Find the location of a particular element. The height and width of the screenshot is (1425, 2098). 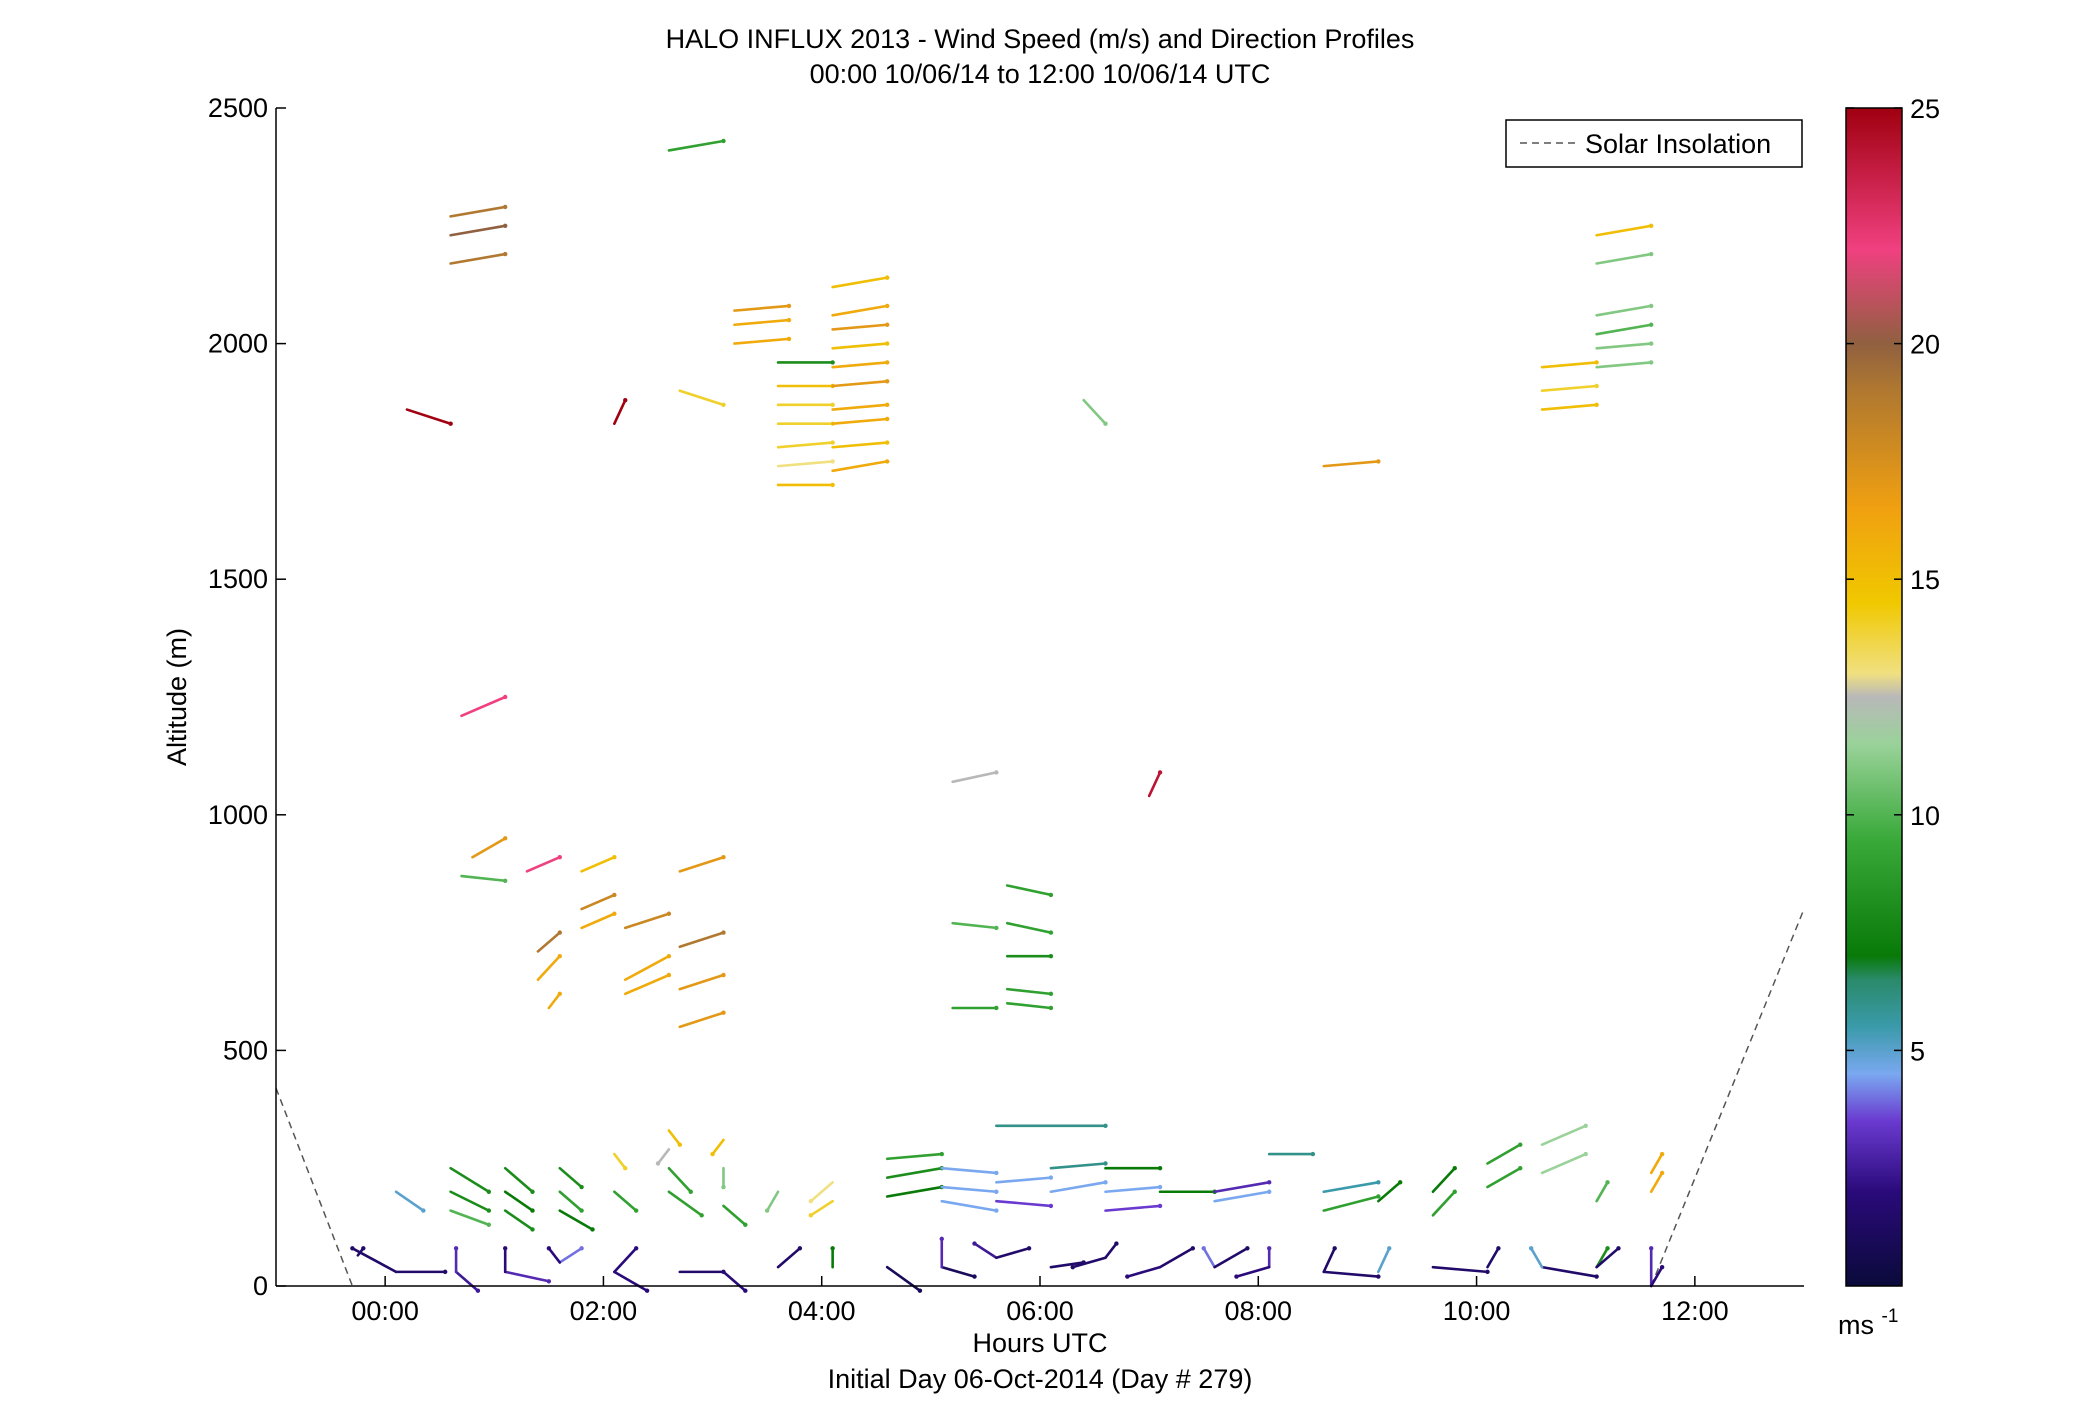

y-tick-label: 1000 is located at coordinates (238, 815).